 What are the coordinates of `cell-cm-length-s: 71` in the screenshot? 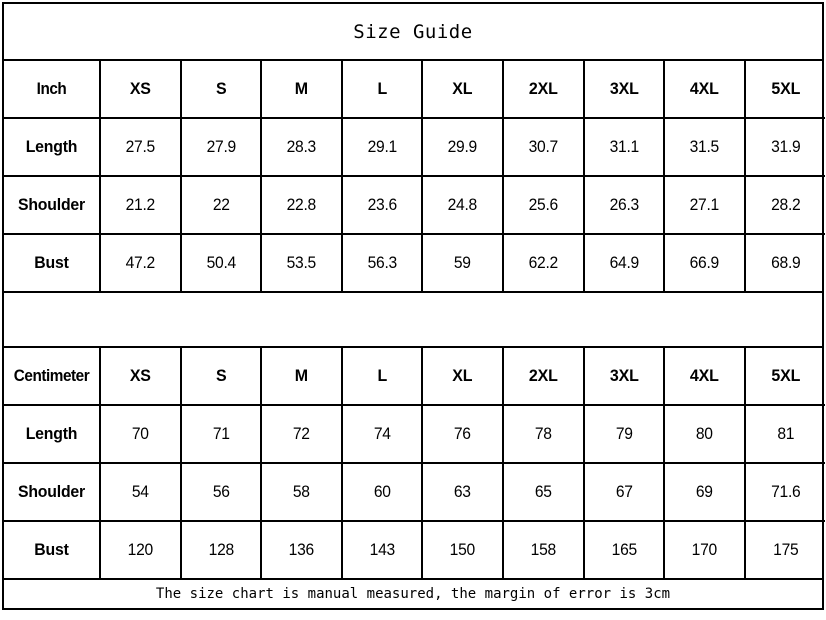 It's located at (221, 434).